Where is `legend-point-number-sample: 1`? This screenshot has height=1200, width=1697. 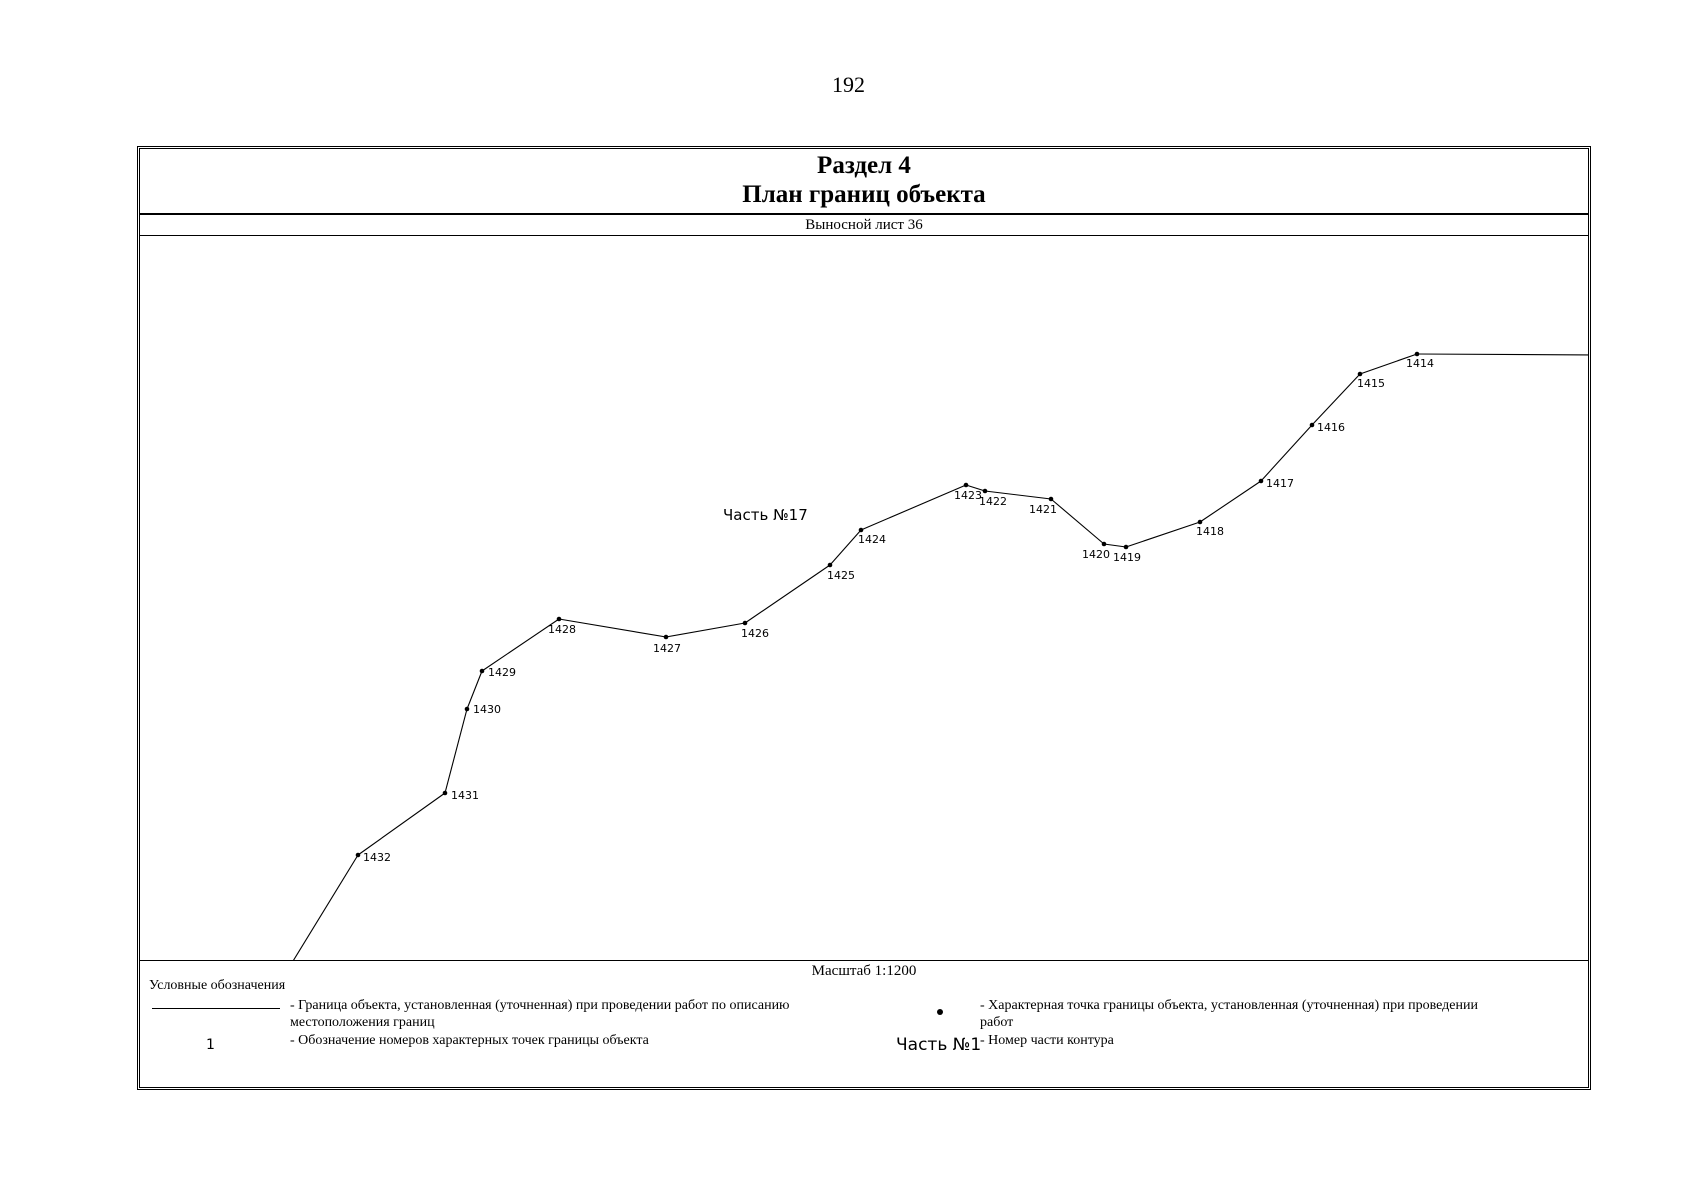 legend-point-number-sample: 1 is located at coordinates (210, 1045).